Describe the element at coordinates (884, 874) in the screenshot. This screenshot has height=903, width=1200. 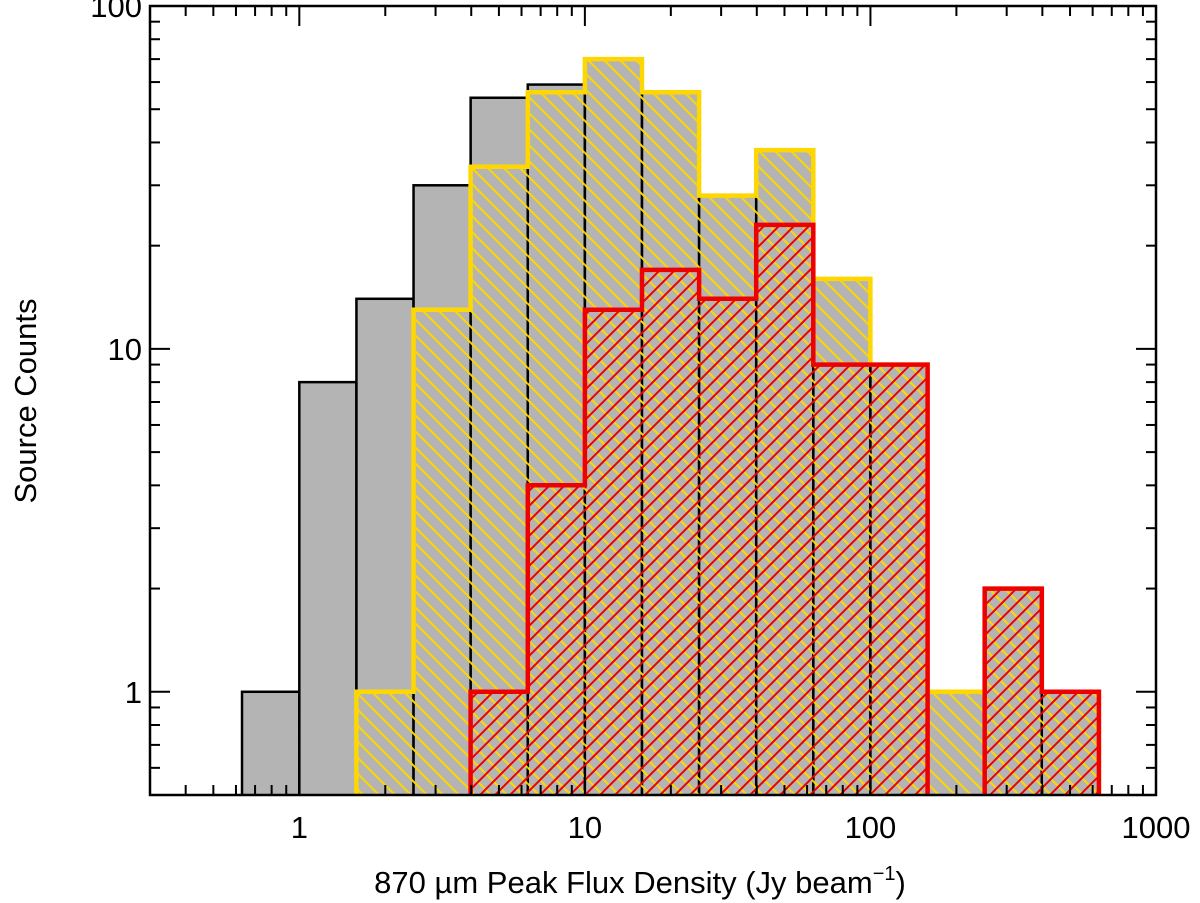
I see `x-axis-label-superscript: −1` at that location.